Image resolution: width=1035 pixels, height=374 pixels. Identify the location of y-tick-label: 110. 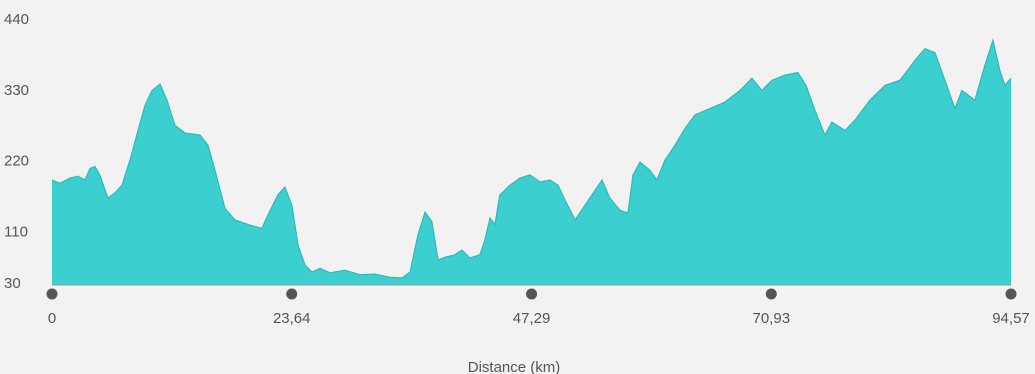
(16, 231).